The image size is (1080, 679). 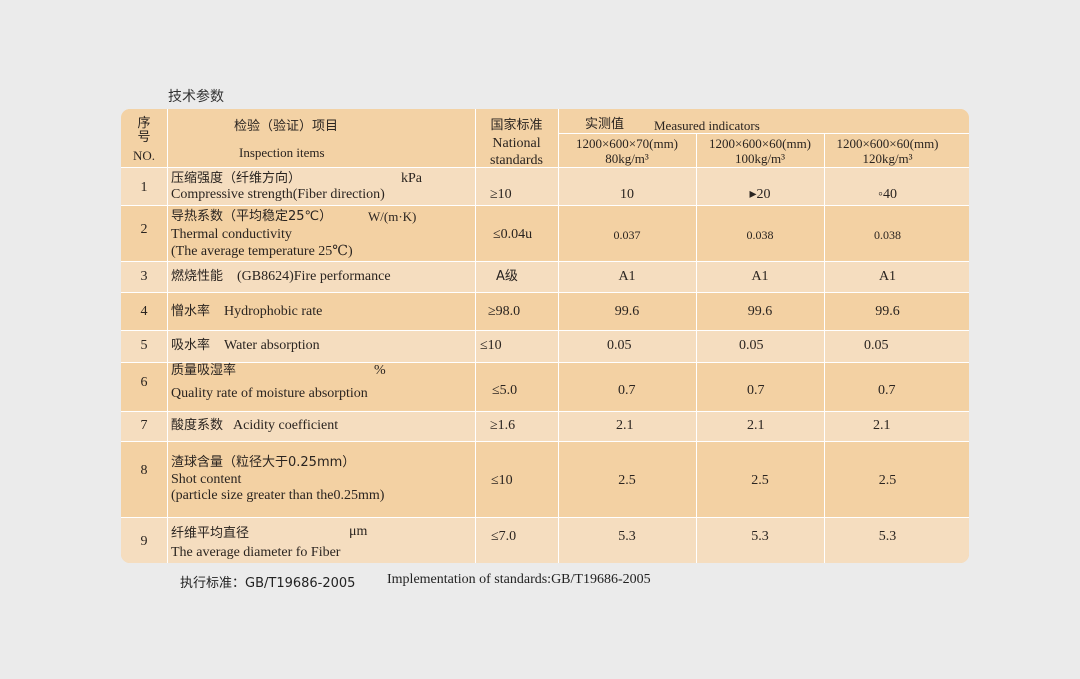 I want to click on row-item-en: Acidity coefficient, so click(x=286, y=425).